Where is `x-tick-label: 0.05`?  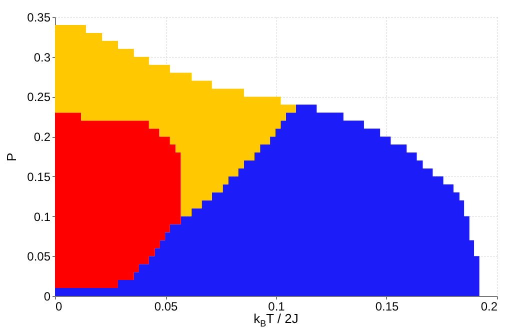
x-tick-label: 0.05 is located at coordinates (166, 307).